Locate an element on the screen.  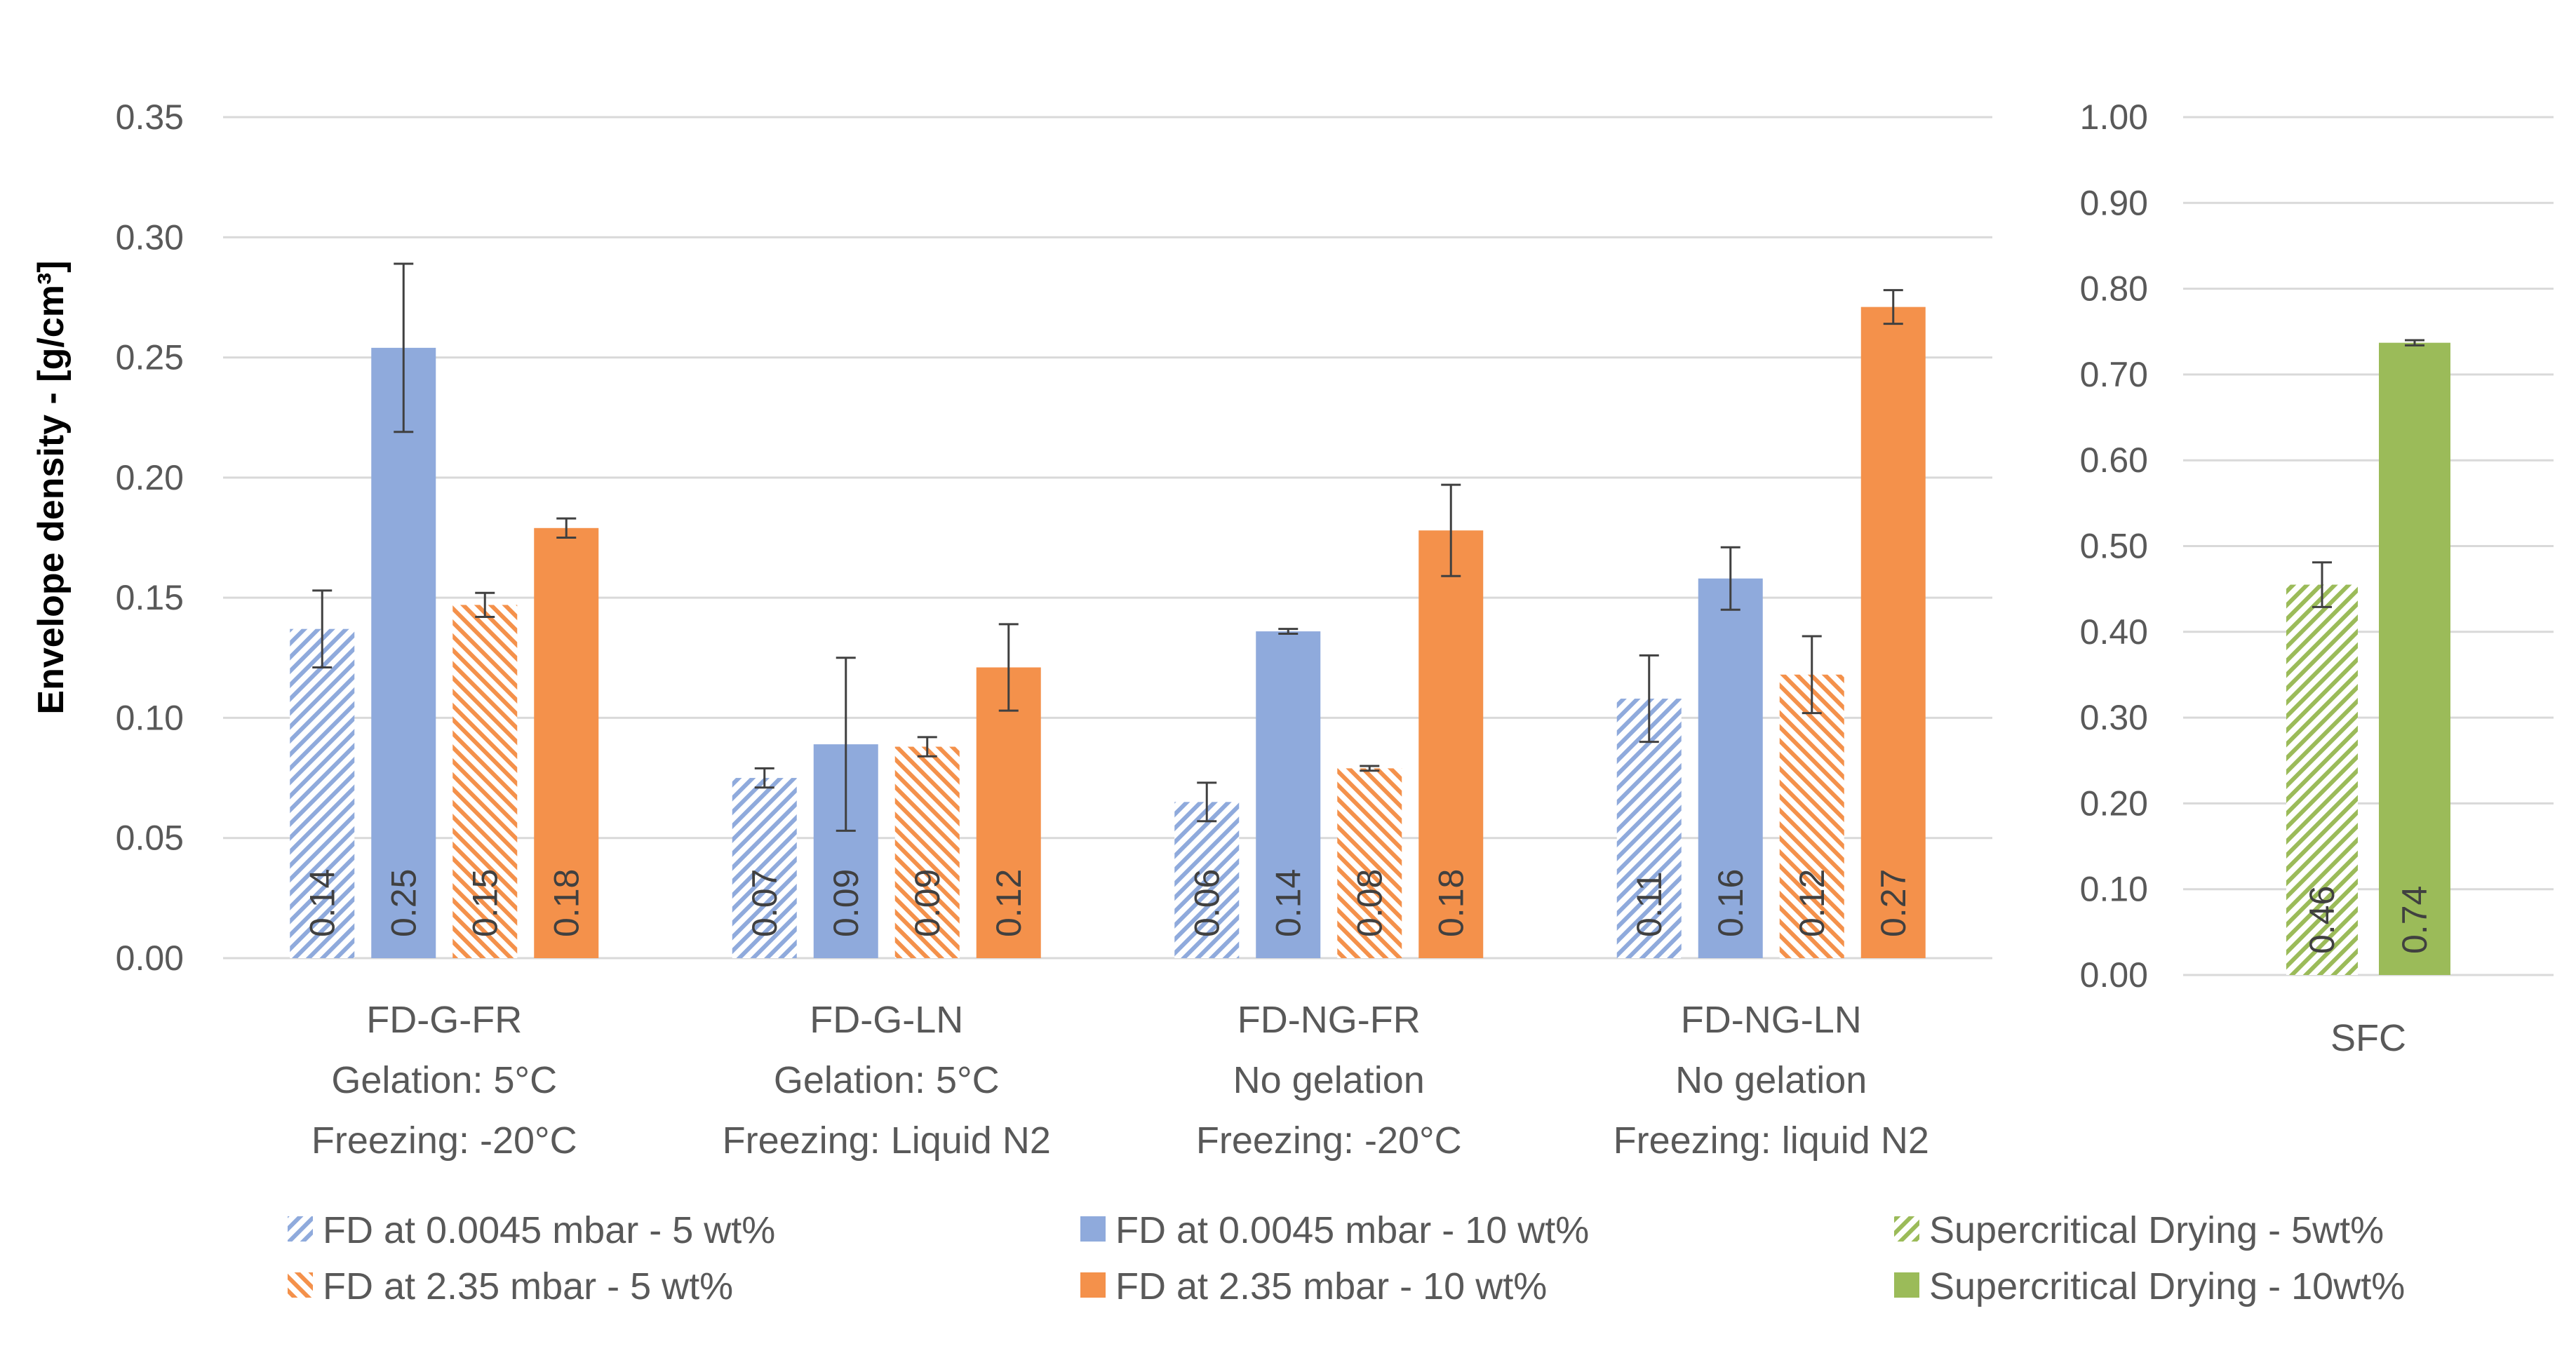
side-category-labels: SFC is located at coordinates (2368, 1038).